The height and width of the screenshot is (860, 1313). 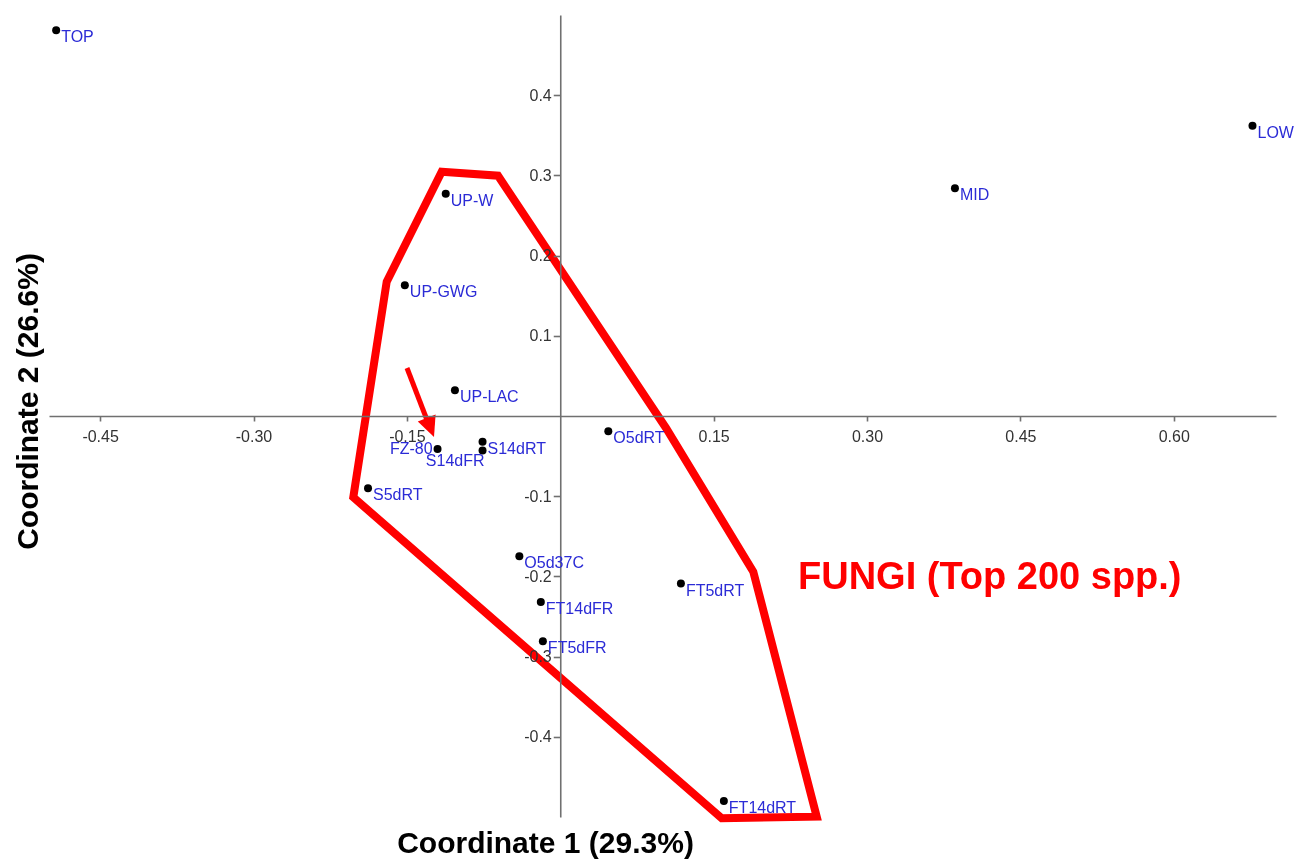 What do you see at coordinates (538, 496) in the screenshot?
I see `y-tick-label: -0.1` at bounding box center [538, 496].